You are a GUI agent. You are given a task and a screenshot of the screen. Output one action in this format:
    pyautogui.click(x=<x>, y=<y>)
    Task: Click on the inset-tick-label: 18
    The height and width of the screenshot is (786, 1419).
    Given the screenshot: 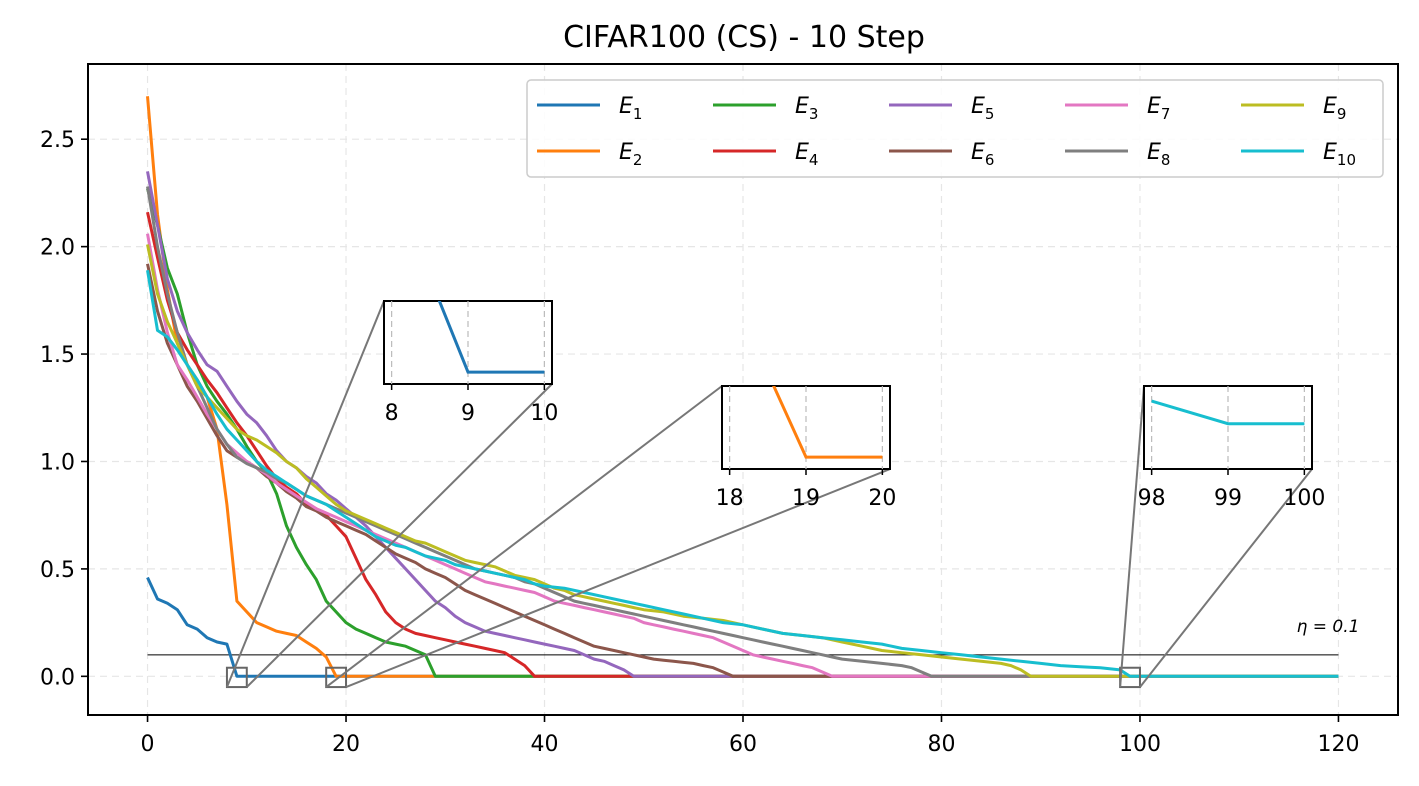 What is the action you would take?
    pyautogui.click(x=730, y=498)
    